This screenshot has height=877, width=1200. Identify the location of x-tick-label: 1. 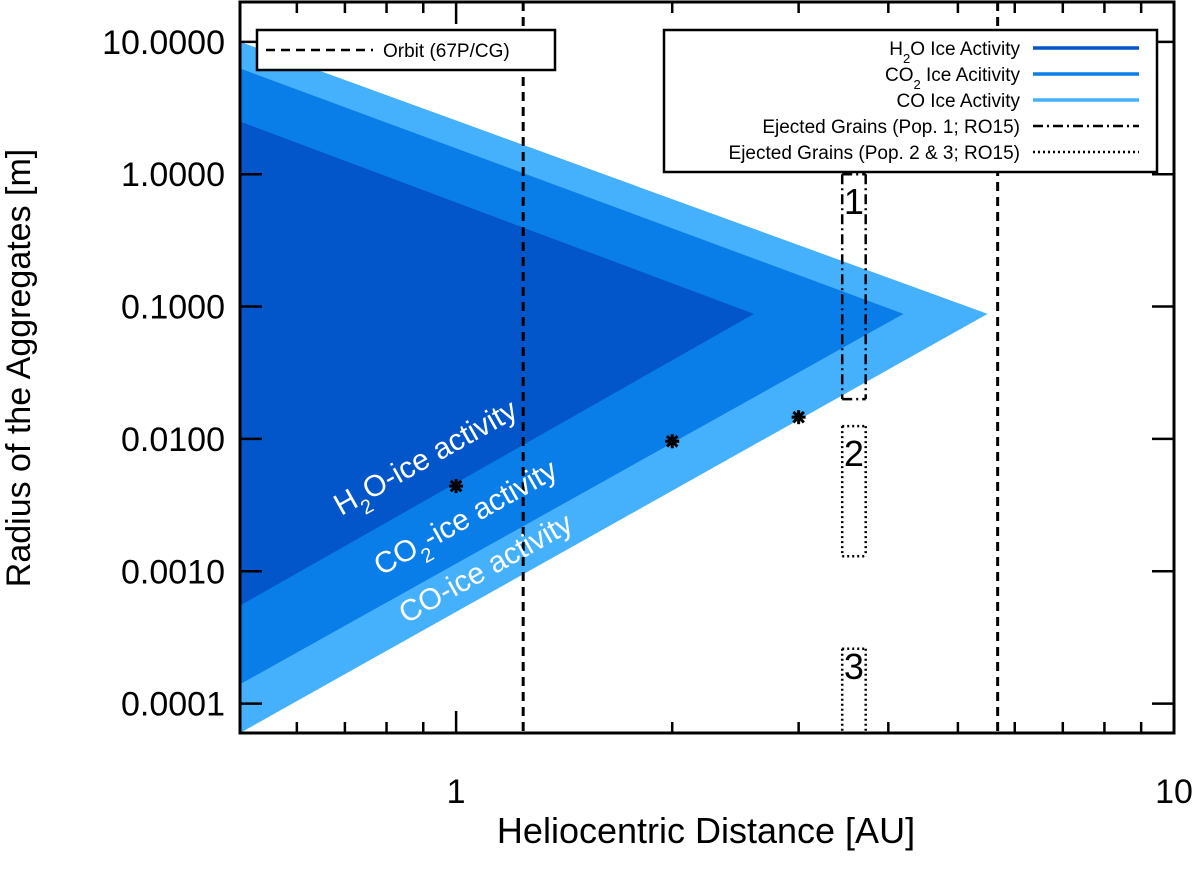
(456, 792).